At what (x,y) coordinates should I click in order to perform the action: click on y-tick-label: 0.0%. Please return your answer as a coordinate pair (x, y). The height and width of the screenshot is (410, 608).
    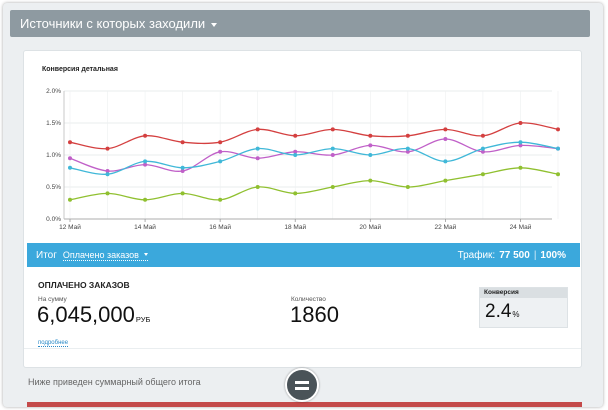
    Looking at the image, I should click on (53, 219).